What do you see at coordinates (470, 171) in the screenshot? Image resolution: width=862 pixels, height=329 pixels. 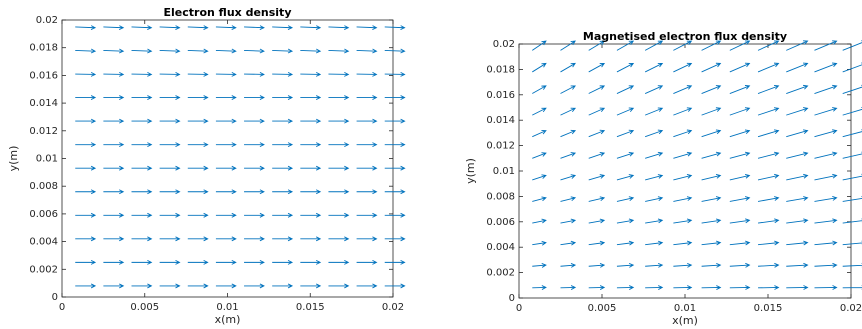 I see `y-axis-label: y(m)` at bounding box center [470, 171].